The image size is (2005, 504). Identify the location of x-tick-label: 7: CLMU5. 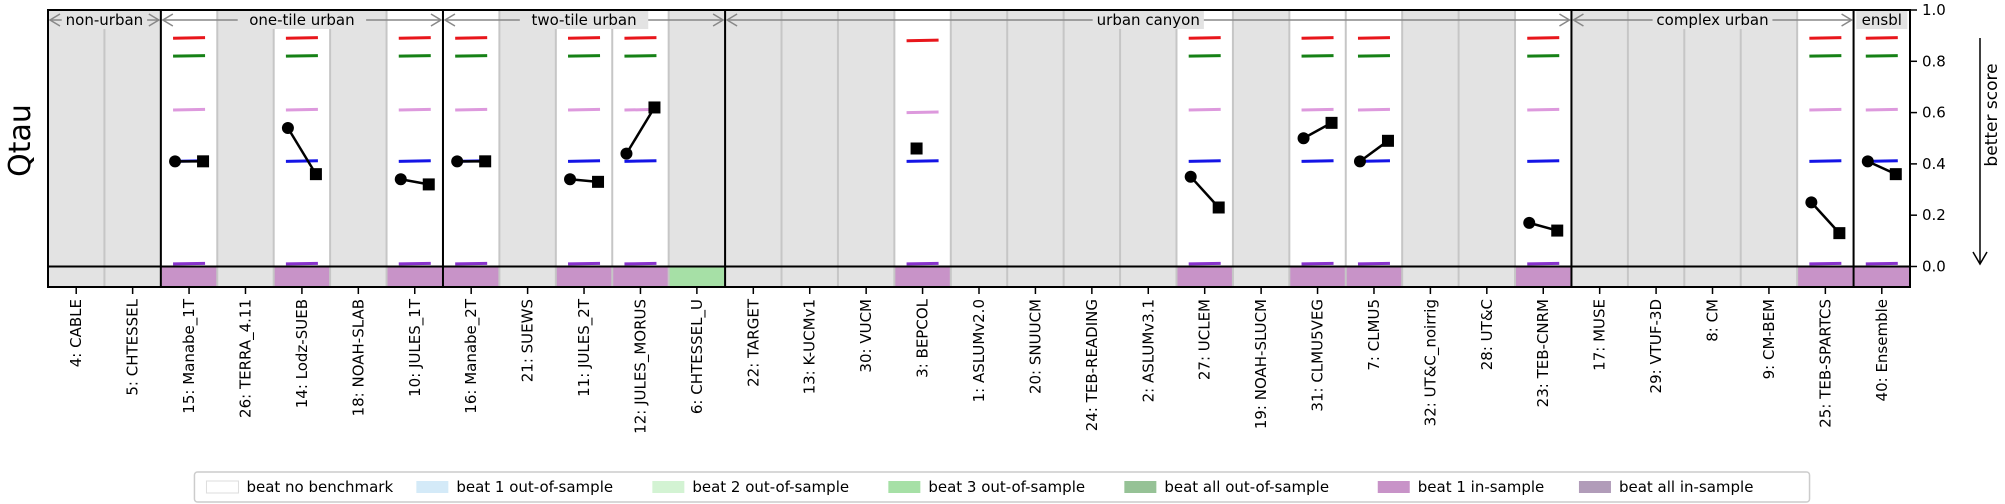
(1374, 335).